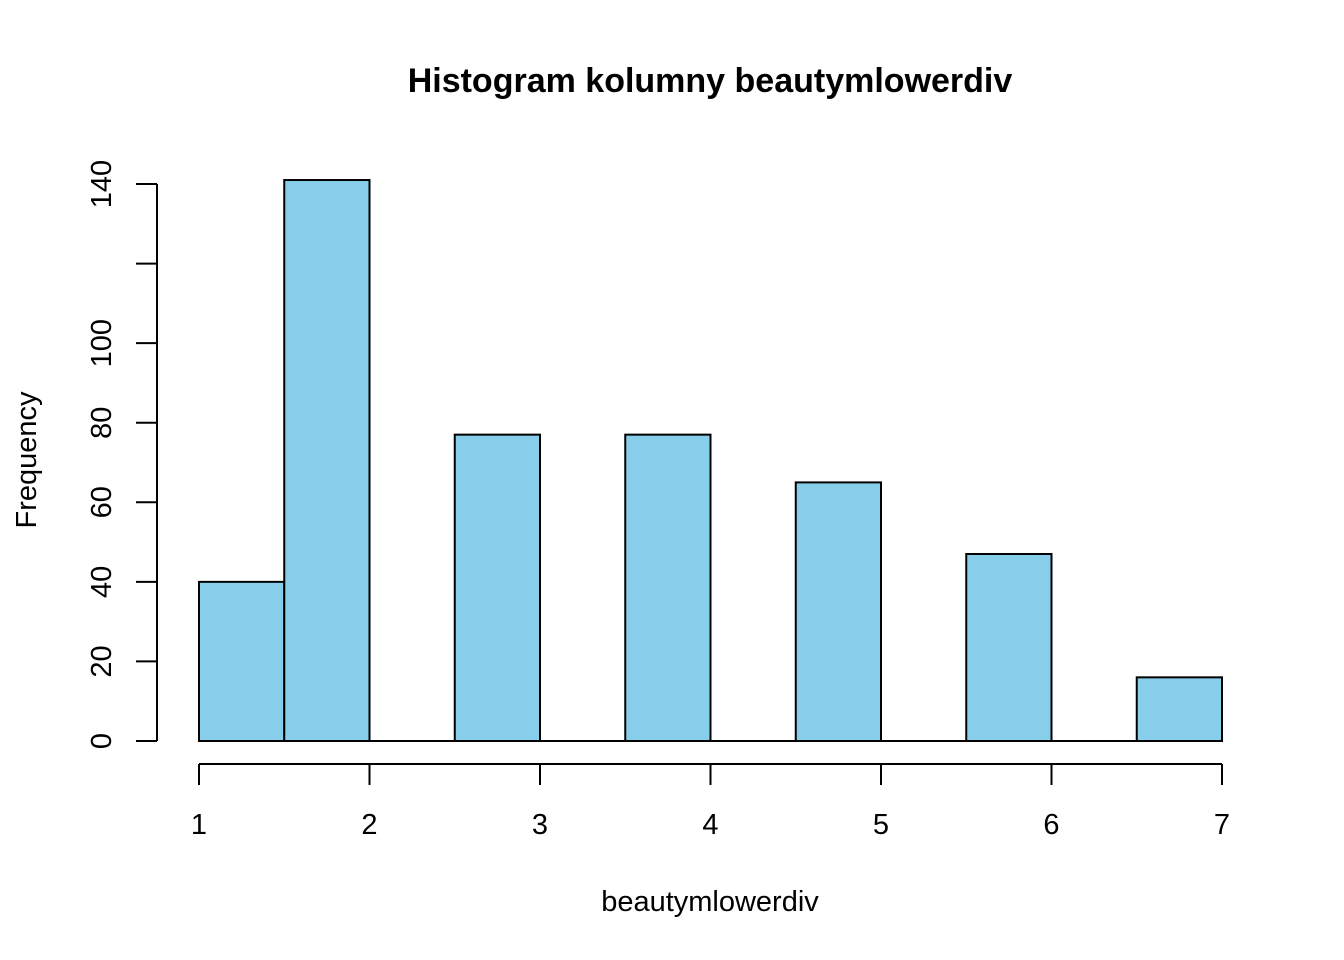 This screenshot has width=1344, height=960. Describe the element at coordinates (102, 661) in the screenshot. I see `y-tick-label: 20` at that location.